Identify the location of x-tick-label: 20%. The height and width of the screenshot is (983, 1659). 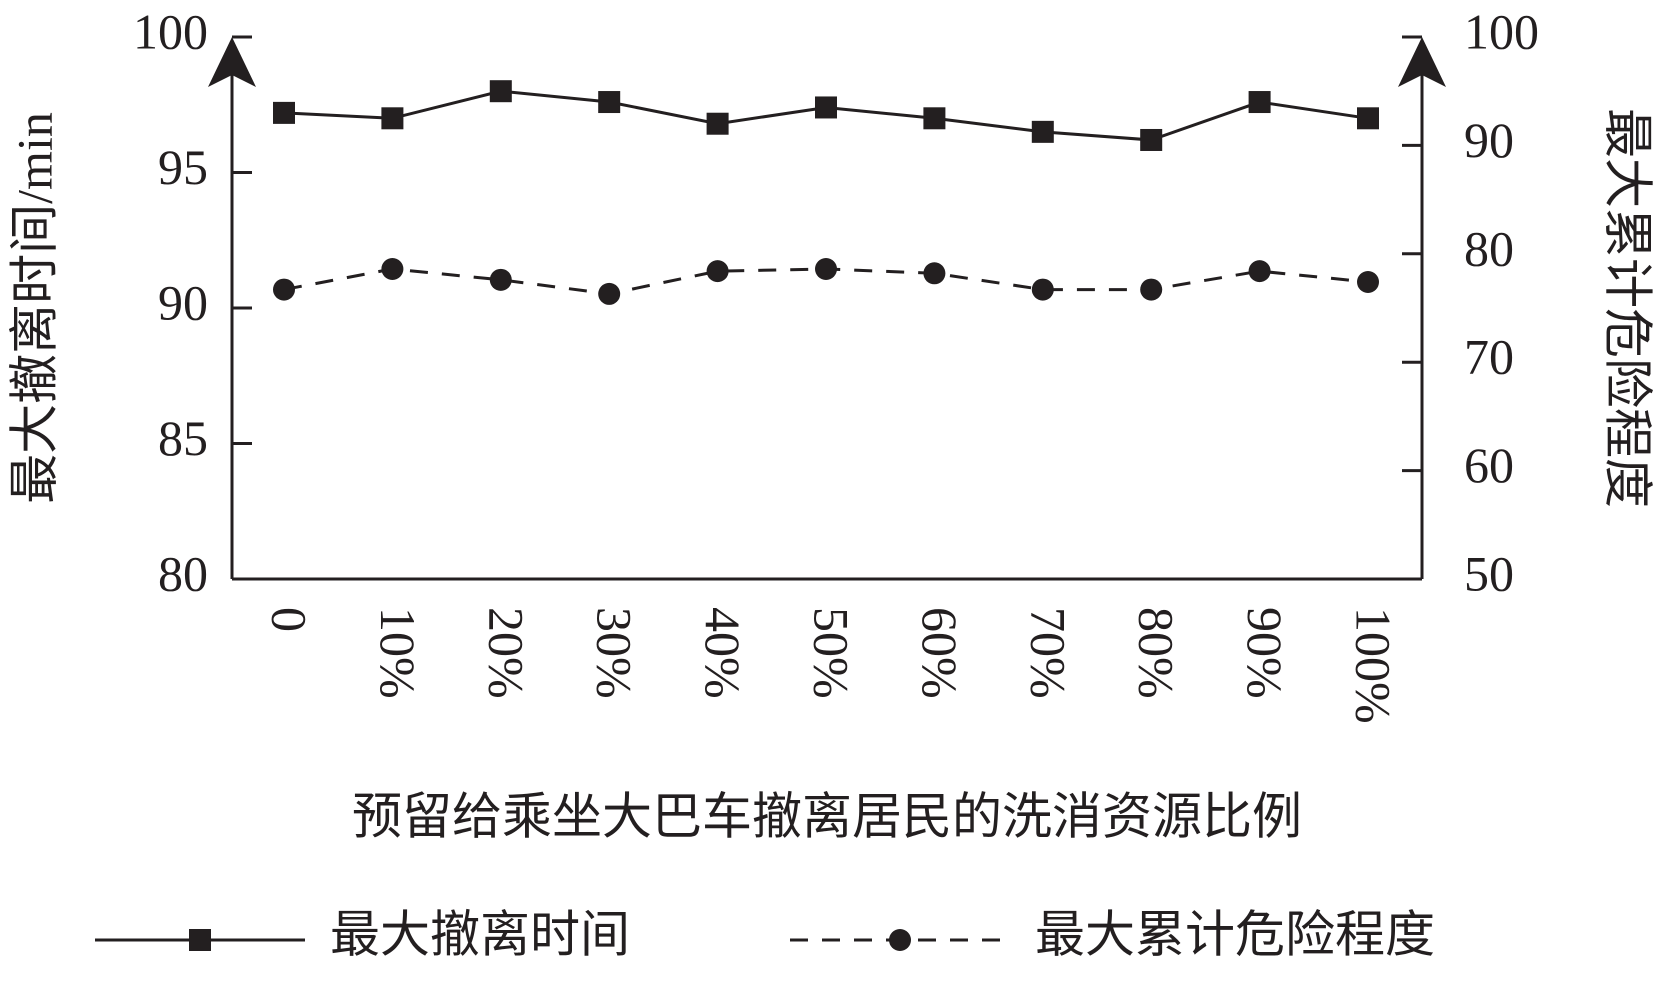
(506, 653).